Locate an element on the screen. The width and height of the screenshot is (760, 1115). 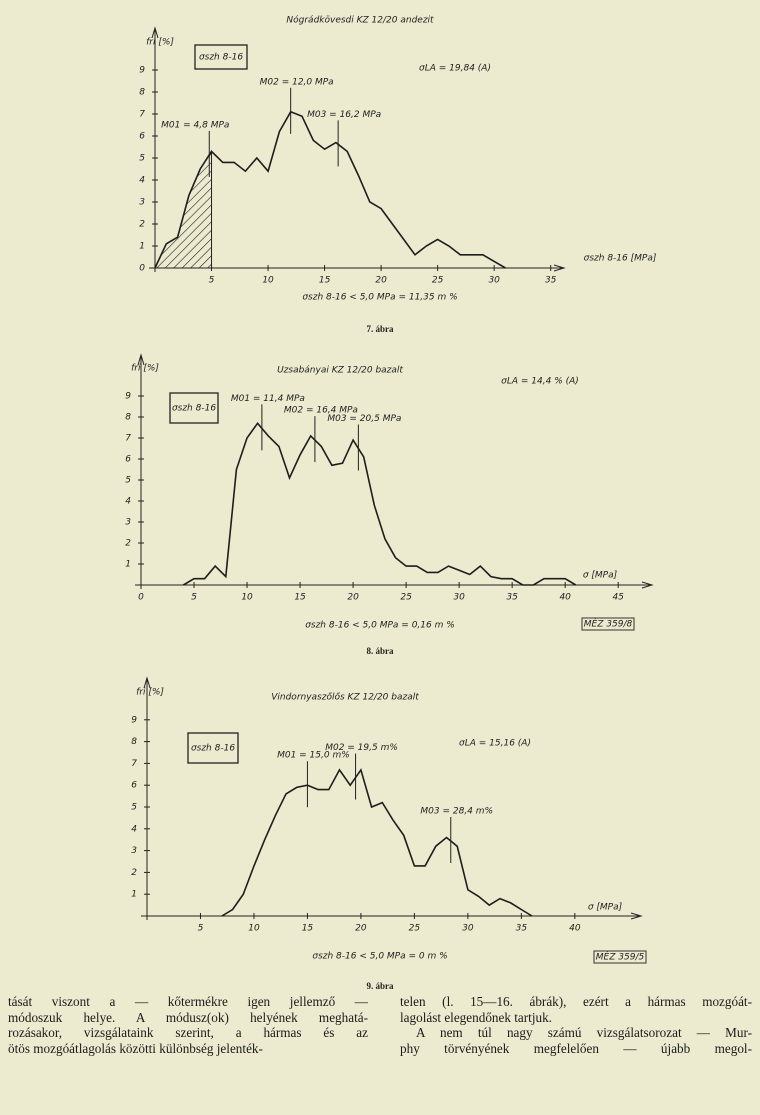
mode-label: M02 = 12,0 MPa is located at coordinates (297, 82).